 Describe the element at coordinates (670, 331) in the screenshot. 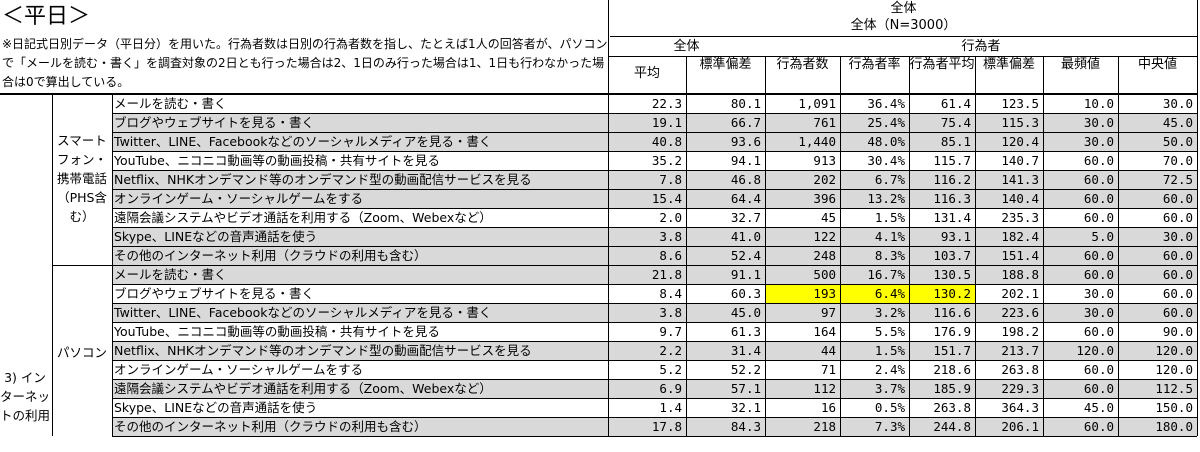

I see `table-cell-value: 9.7` at that location.